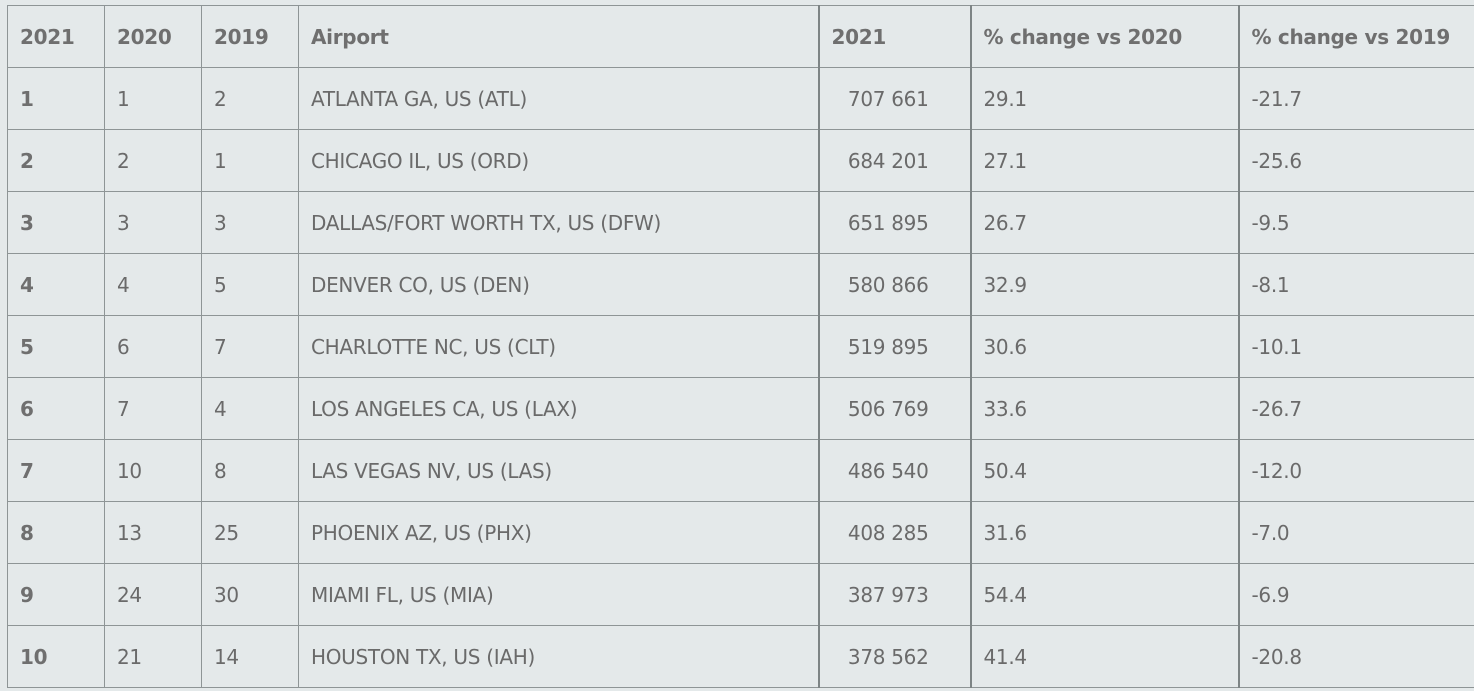 This screenshot has height=691, width=1474. I want to click on header-change-vs-2019: % change vs 2019, so click(1355, 36).